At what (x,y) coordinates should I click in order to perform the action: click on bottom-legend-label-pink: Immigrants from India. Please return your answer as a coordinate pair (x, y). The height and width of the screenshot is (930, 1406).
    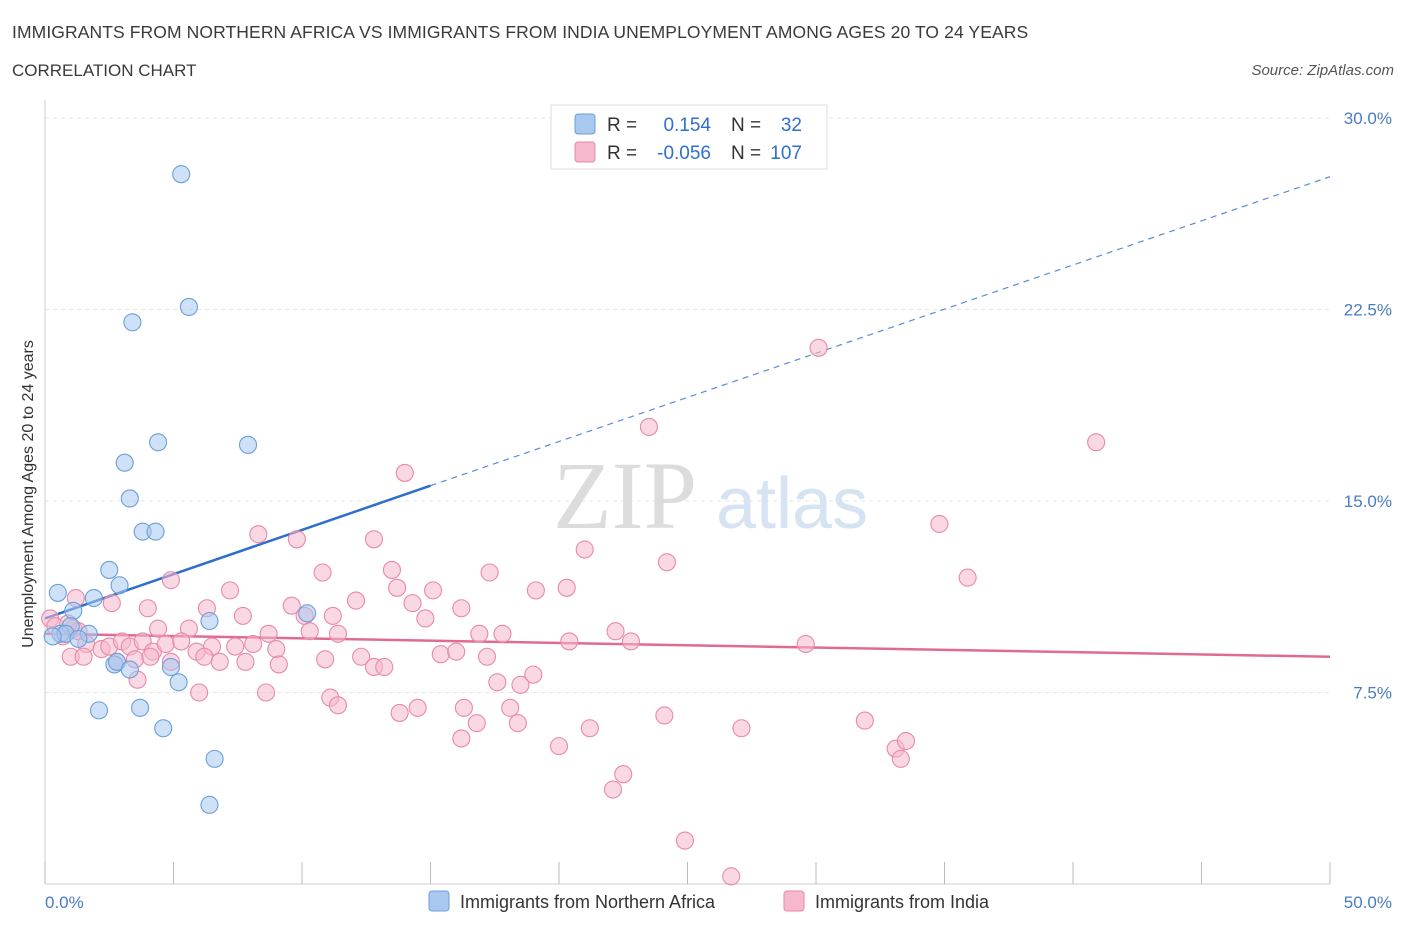
    Looking at the image, I should click on (902, 902).